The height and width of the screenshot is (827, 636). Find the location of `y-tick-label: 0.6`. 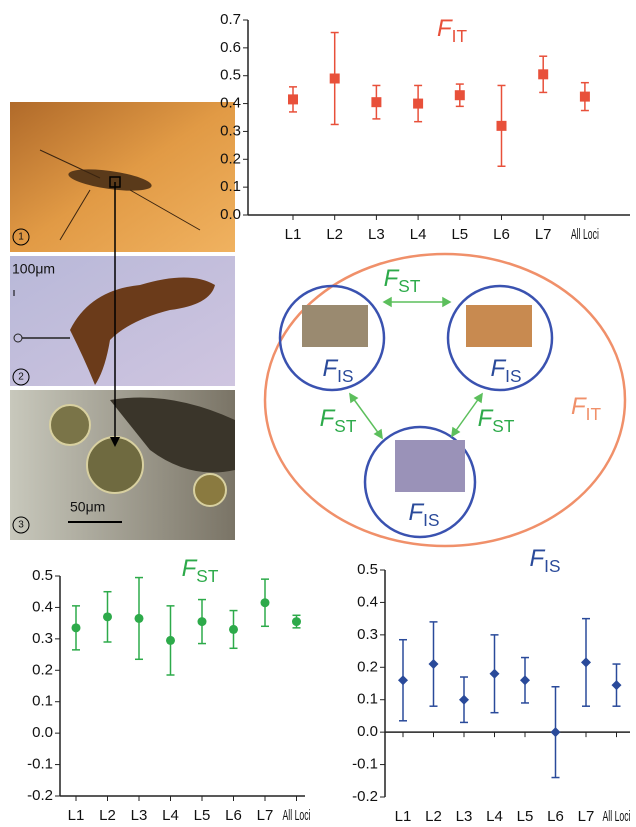

y-tick-label: 0.6 is located at coordinates (230, 47).